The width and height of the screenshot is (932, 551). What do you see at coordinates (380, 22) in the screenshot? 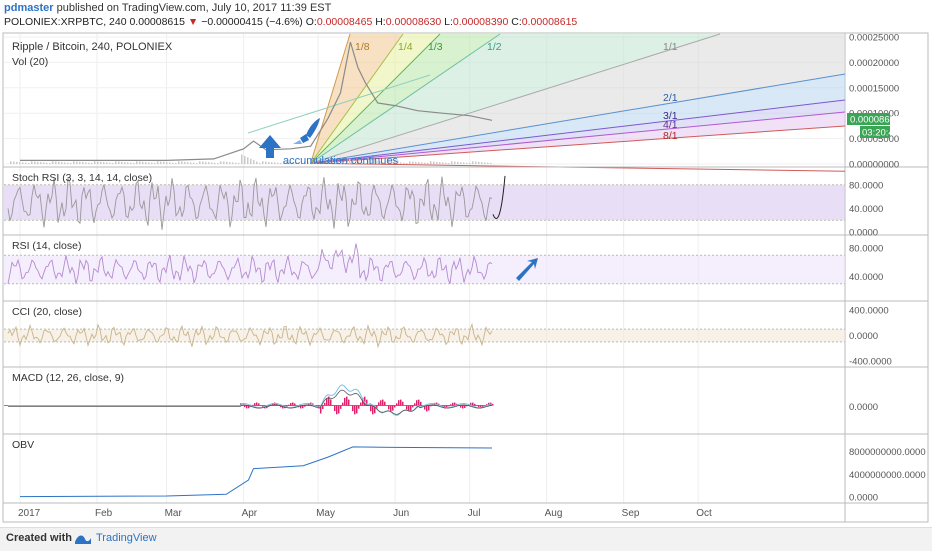
I see `high-label: H:` at bounding box center [380, 22].